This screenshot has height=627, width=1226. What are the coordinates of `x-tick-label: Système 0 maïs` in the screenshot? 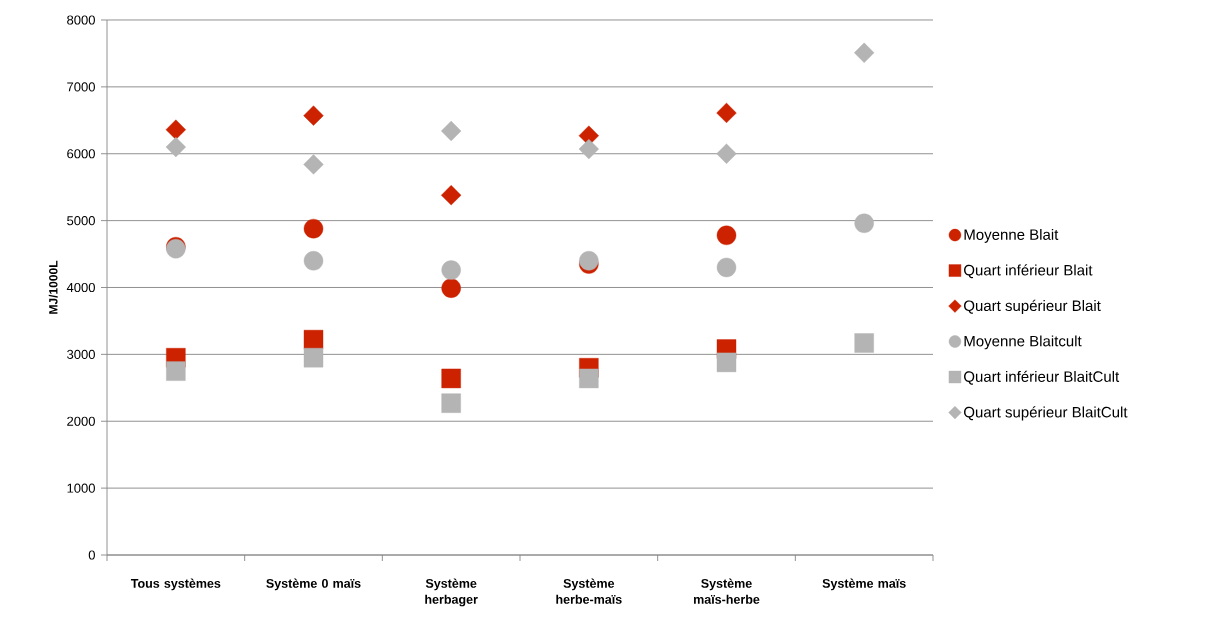 It's located at (313, 584).